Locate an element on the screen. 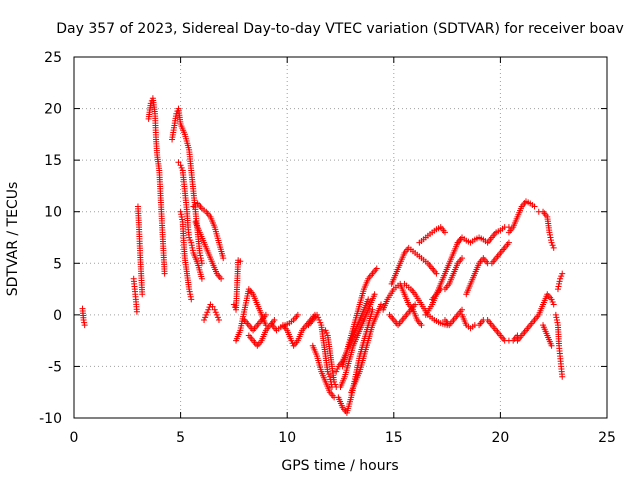 This screenshot has height=480, width=640. x-tick-label: 25 is located at coordinates (607, 438).